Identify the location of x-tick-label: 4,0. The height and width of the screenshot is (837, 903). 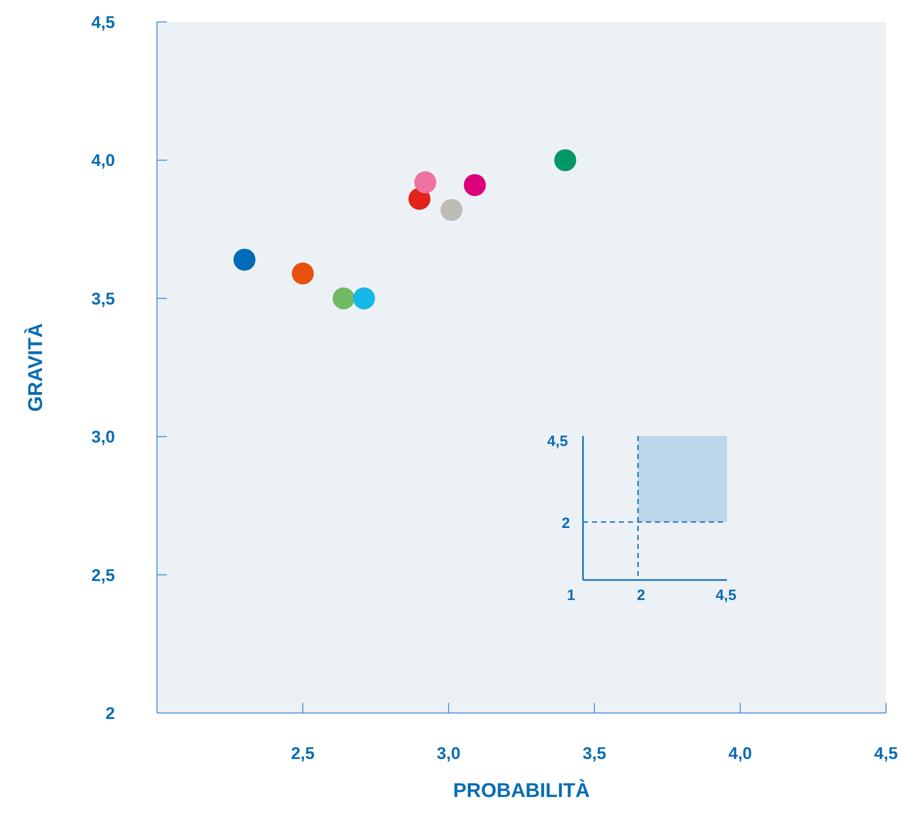
(740, 754).